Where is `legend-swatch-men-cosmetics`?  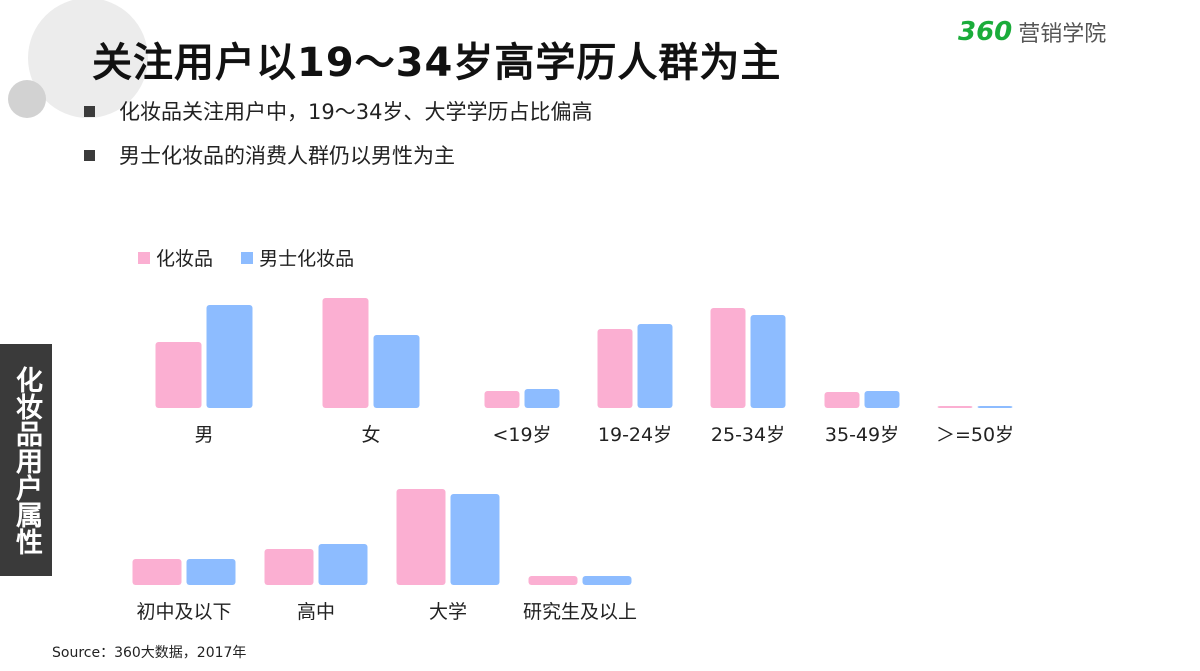
legend-swatch-men-cosmetics is located at coordinates (247, 257).